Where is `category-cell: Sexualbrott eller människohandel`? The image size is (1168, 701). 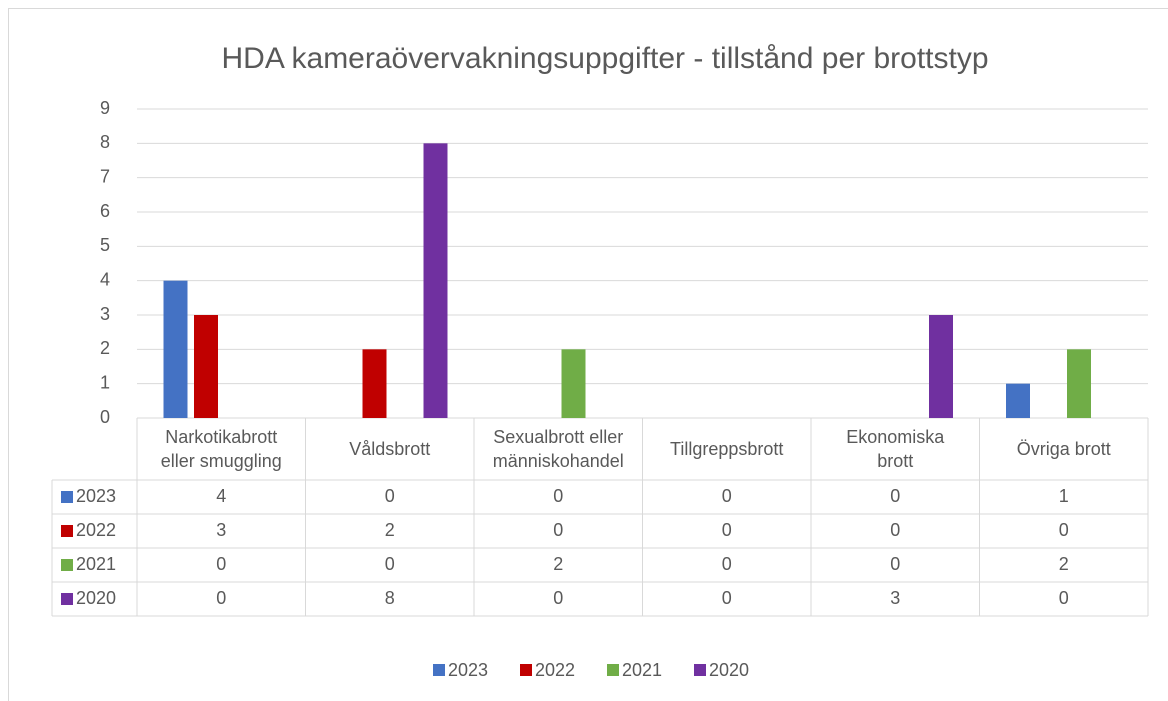 category-cell: Sexualbrott eller människohandel is located at coordinates (558, 449).